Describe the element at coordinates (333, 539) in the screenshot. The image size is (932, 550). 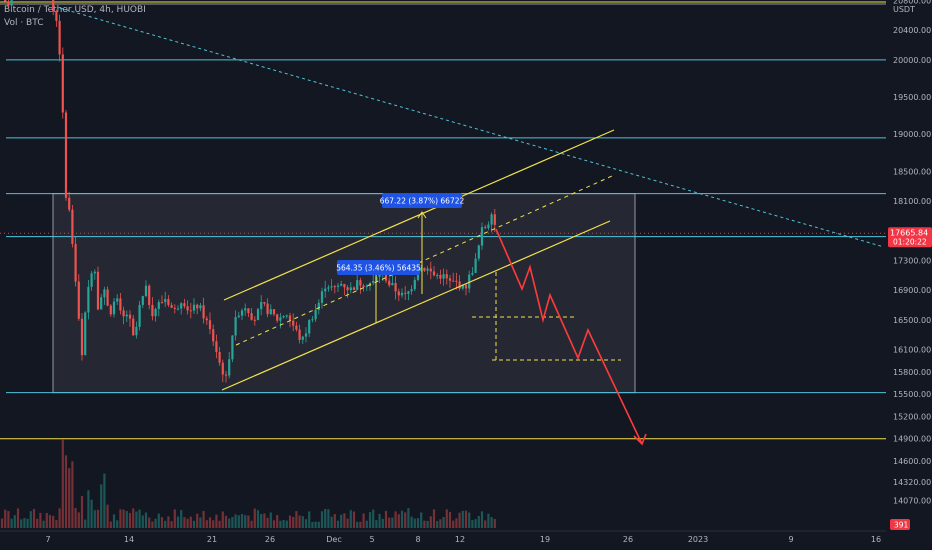
I see `time-tick-label: Dec` at that location.